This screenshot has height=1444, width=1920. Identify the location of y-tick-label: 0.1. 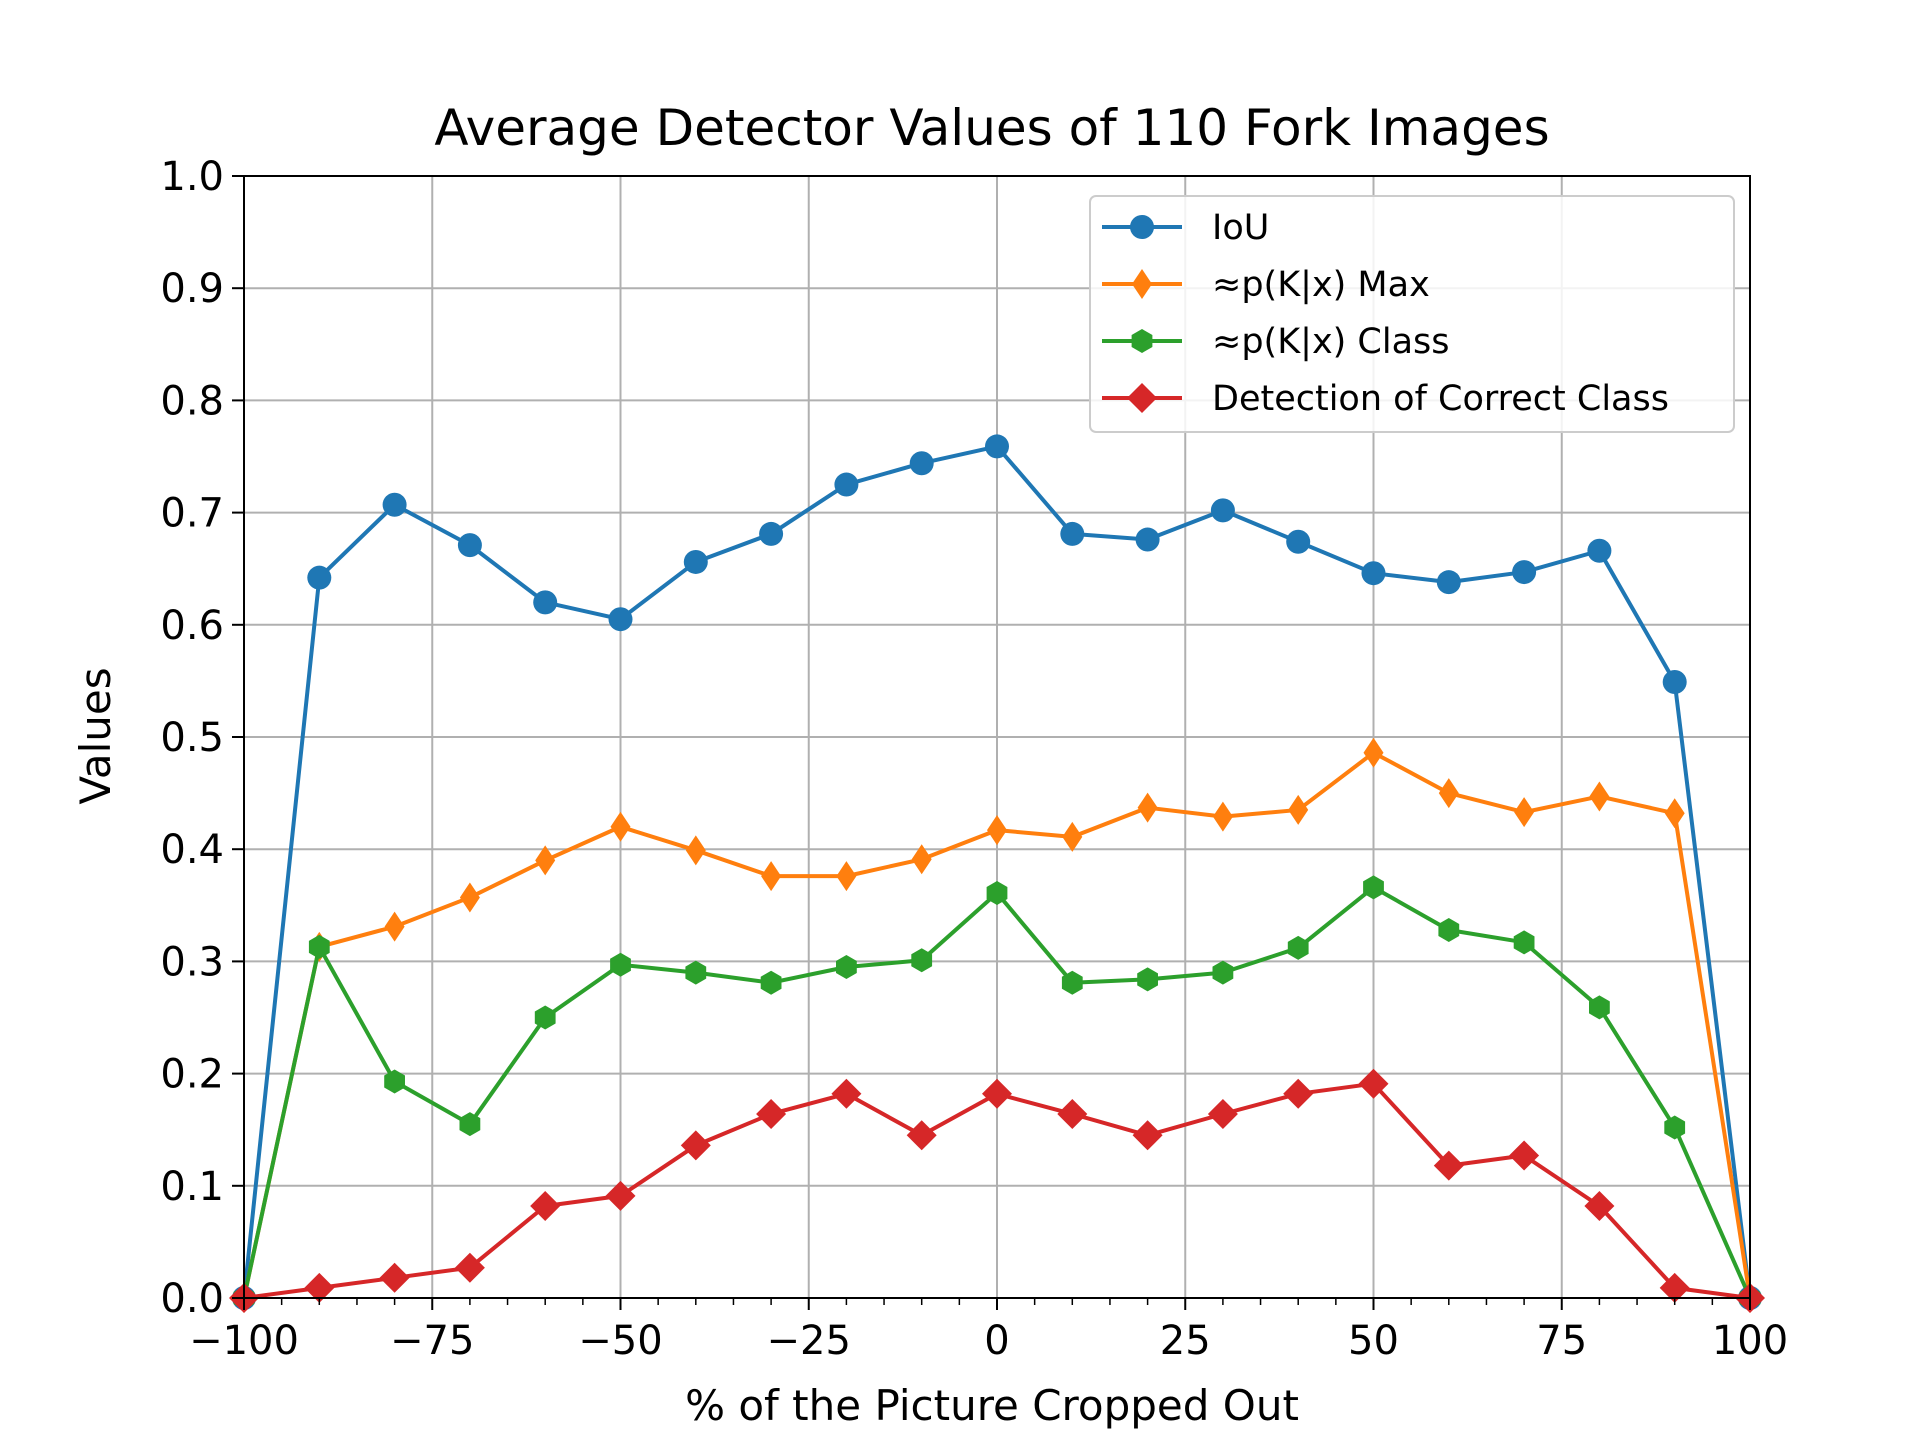
(192, 1187).